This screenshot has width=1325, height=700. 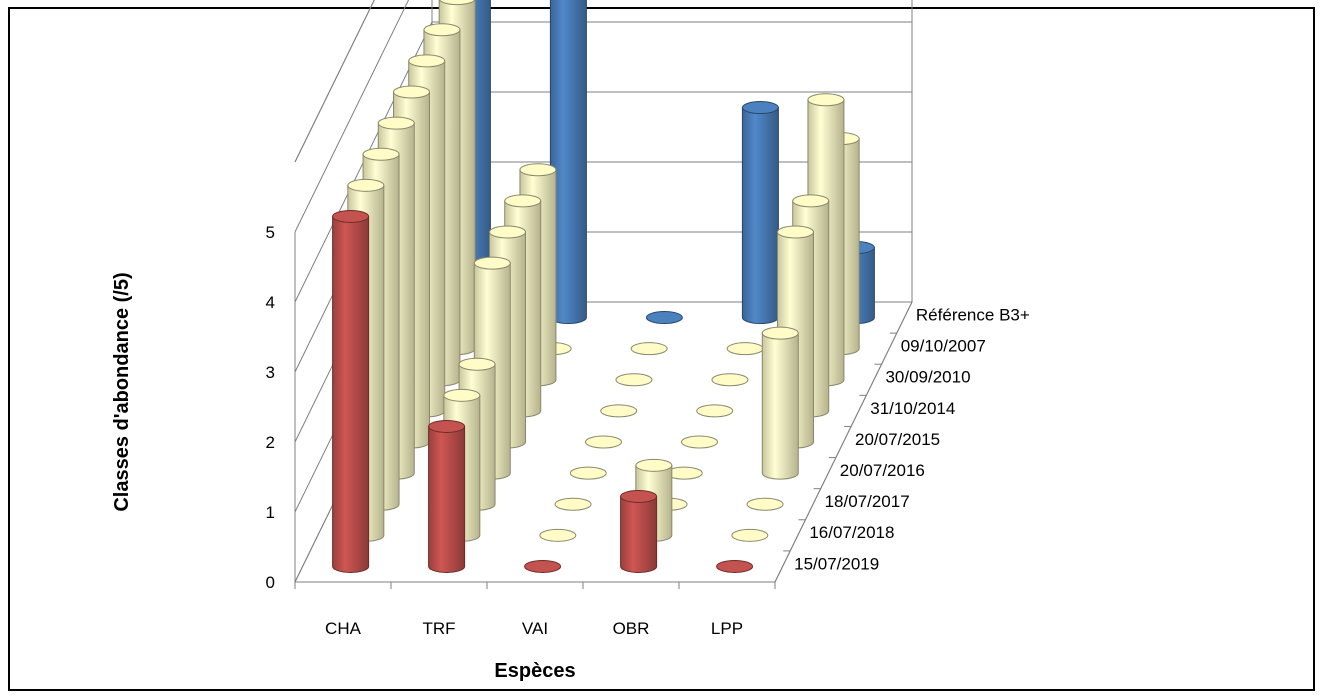 What do you see at coordinates (973, 314) in the screenshot?
I see `series-label: Référence B3+` at bounding box center [973, 314].